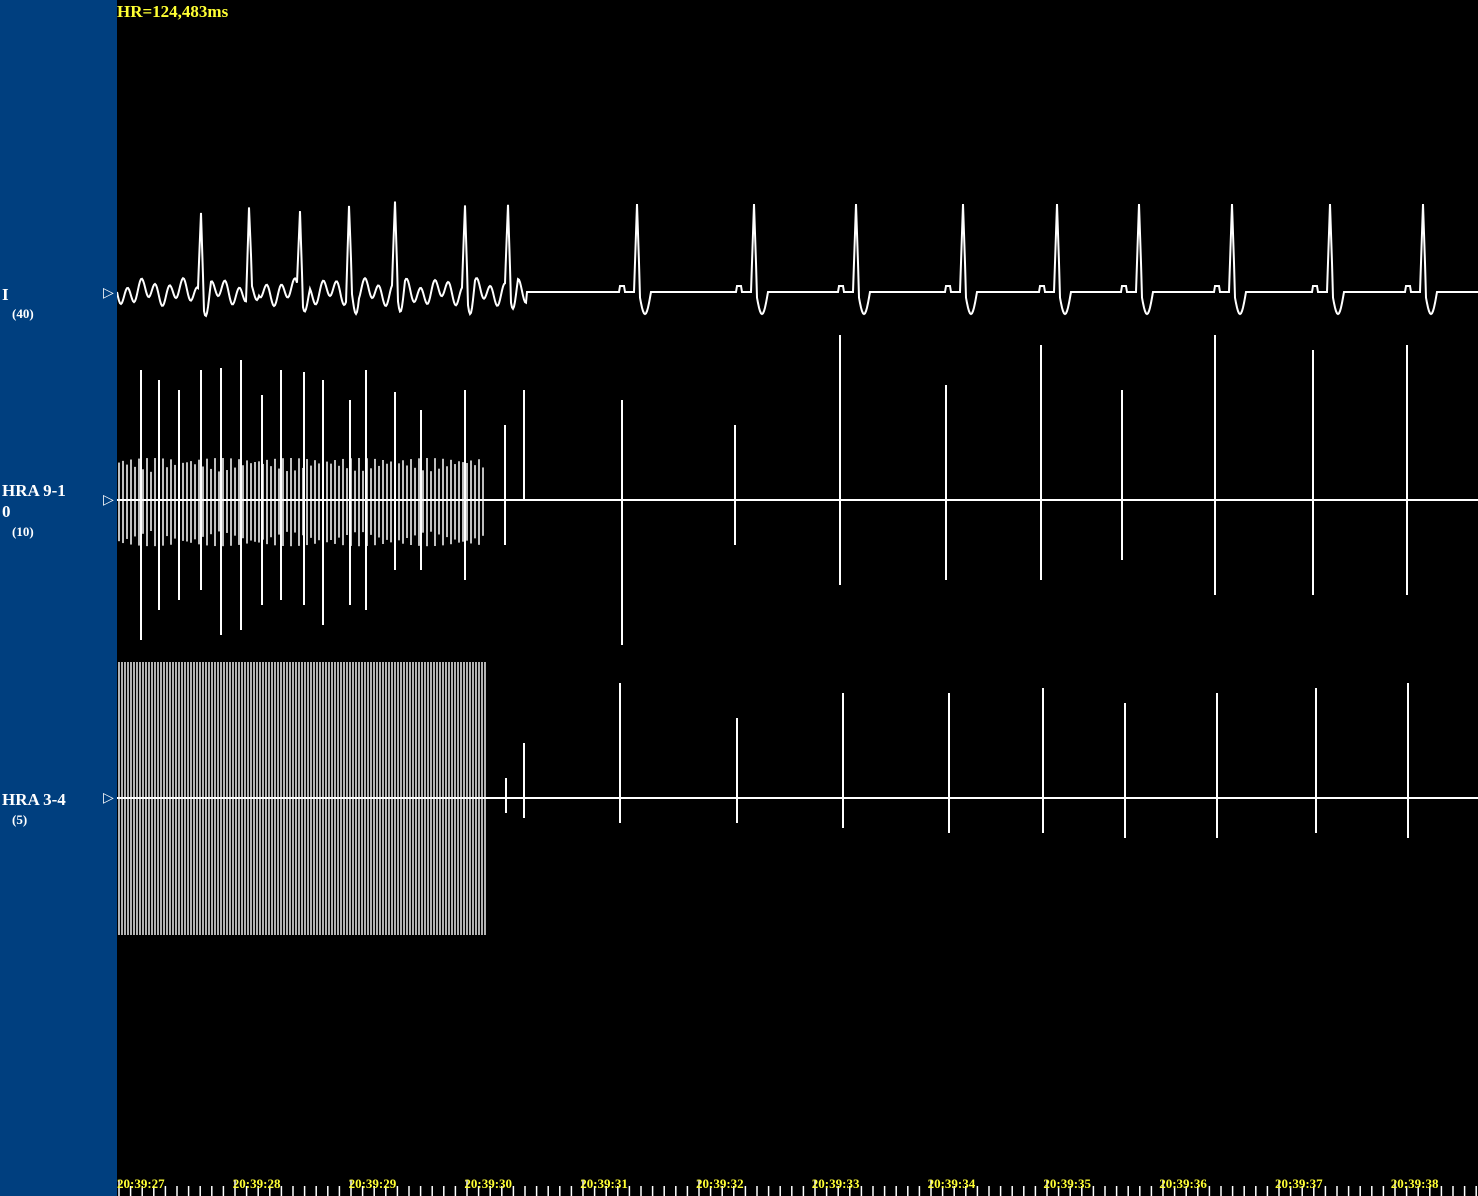 Image resolution: width=1478 pixels, height=1196 pixels. I want to click on channel-gain-hra-3-4: (5), so click(20, 819).